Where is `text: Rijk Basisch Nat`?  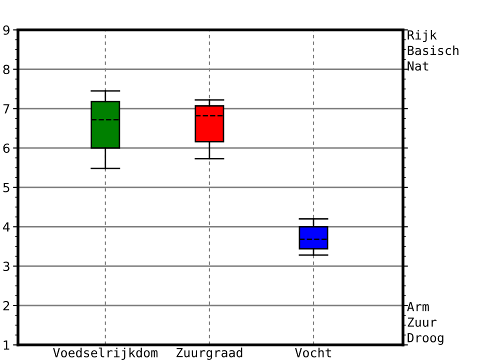 text: Rijk Basisch Nat is located at coordinates (433, 50).